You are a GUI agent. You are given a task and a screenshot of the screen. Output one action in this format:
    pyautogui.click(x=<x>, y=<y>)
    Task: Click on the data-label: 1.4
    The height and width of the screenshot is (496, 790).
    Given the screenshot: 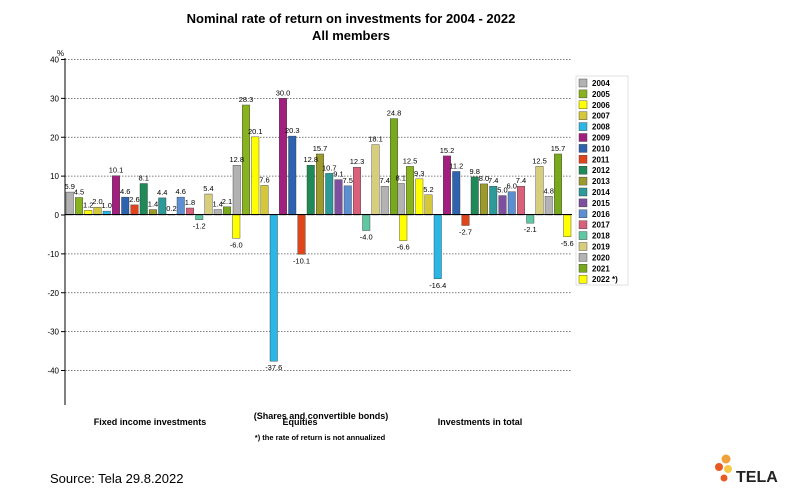 What is the action you would take?
    pyautogui.click(x=153, y=204)
    